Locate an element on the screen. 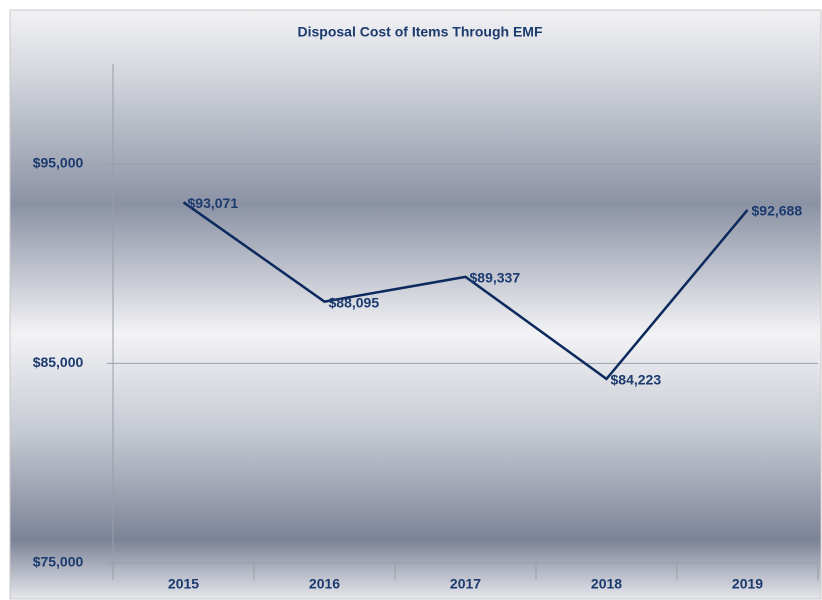 The image size is (822, 600). data-label: $89,337 is located at coordinates (495, 278).